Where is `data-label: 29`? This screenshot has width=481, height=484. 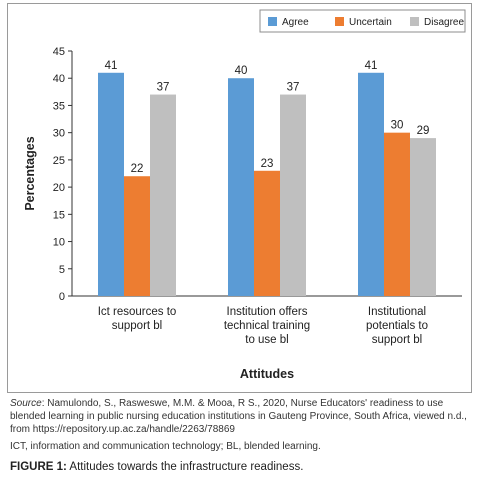
data-label: 29 is located at coordinates (423, 131).